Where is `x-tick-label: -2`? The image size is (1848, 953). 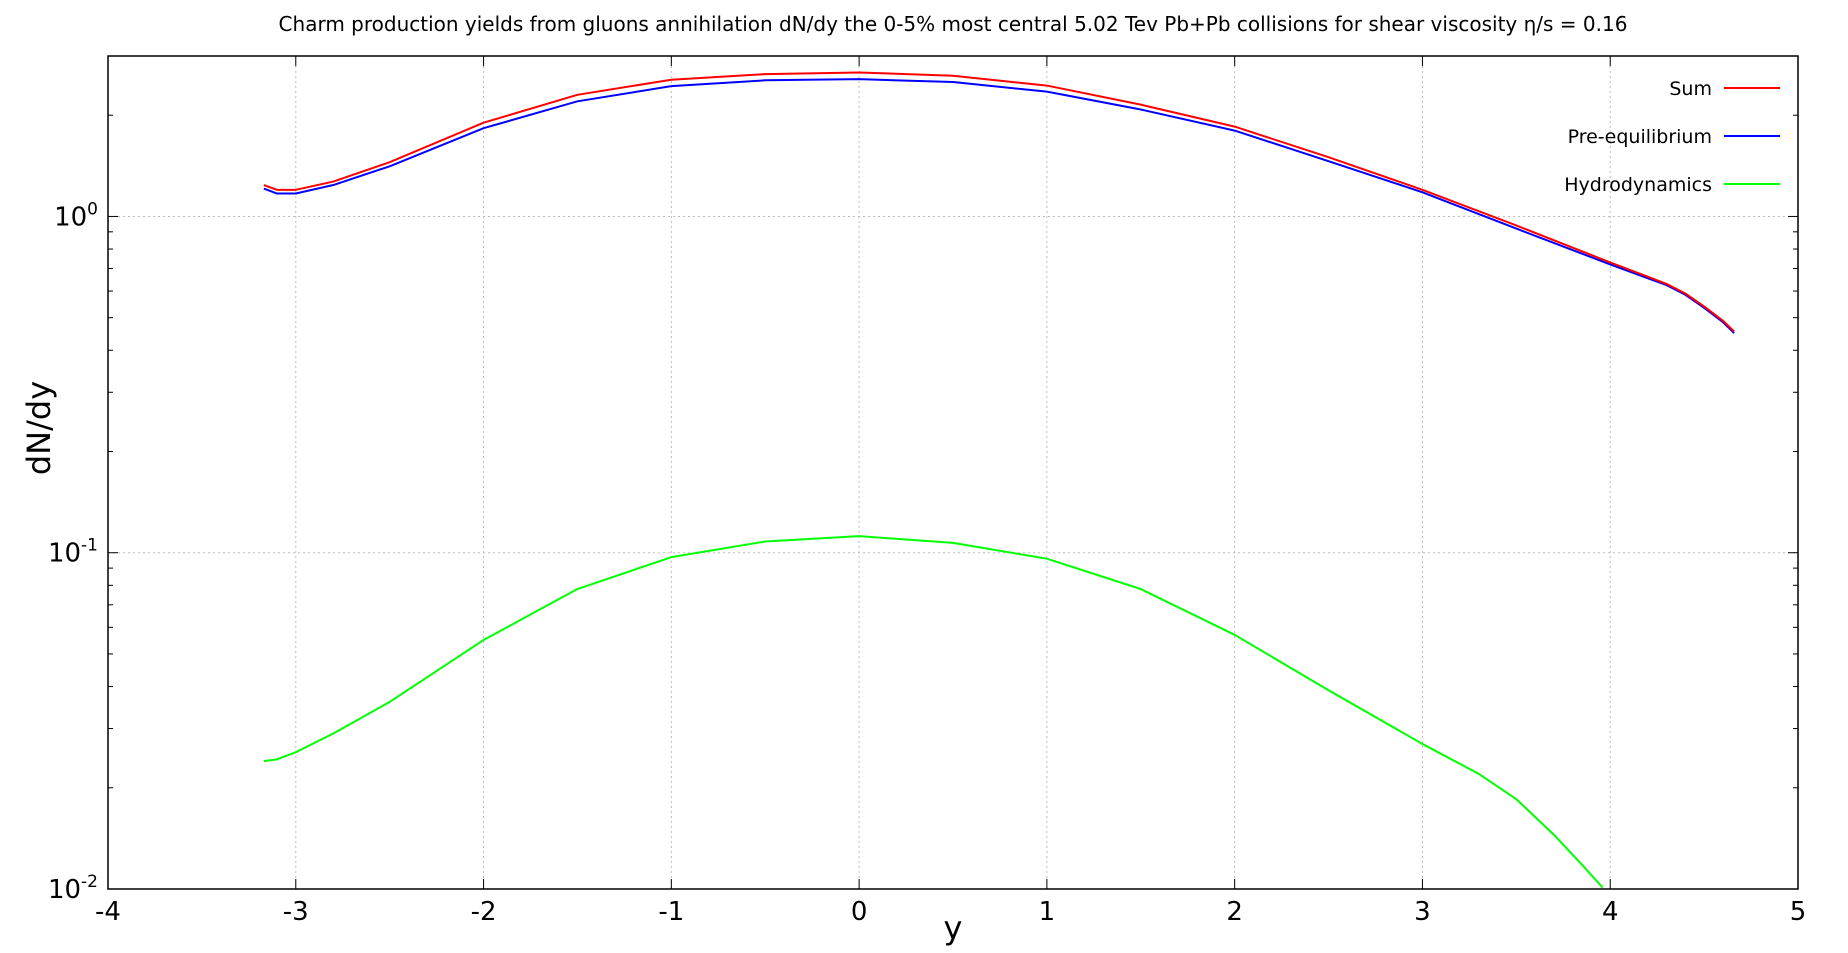 x-tick-label: -2 is located at coordinates (484, 912).